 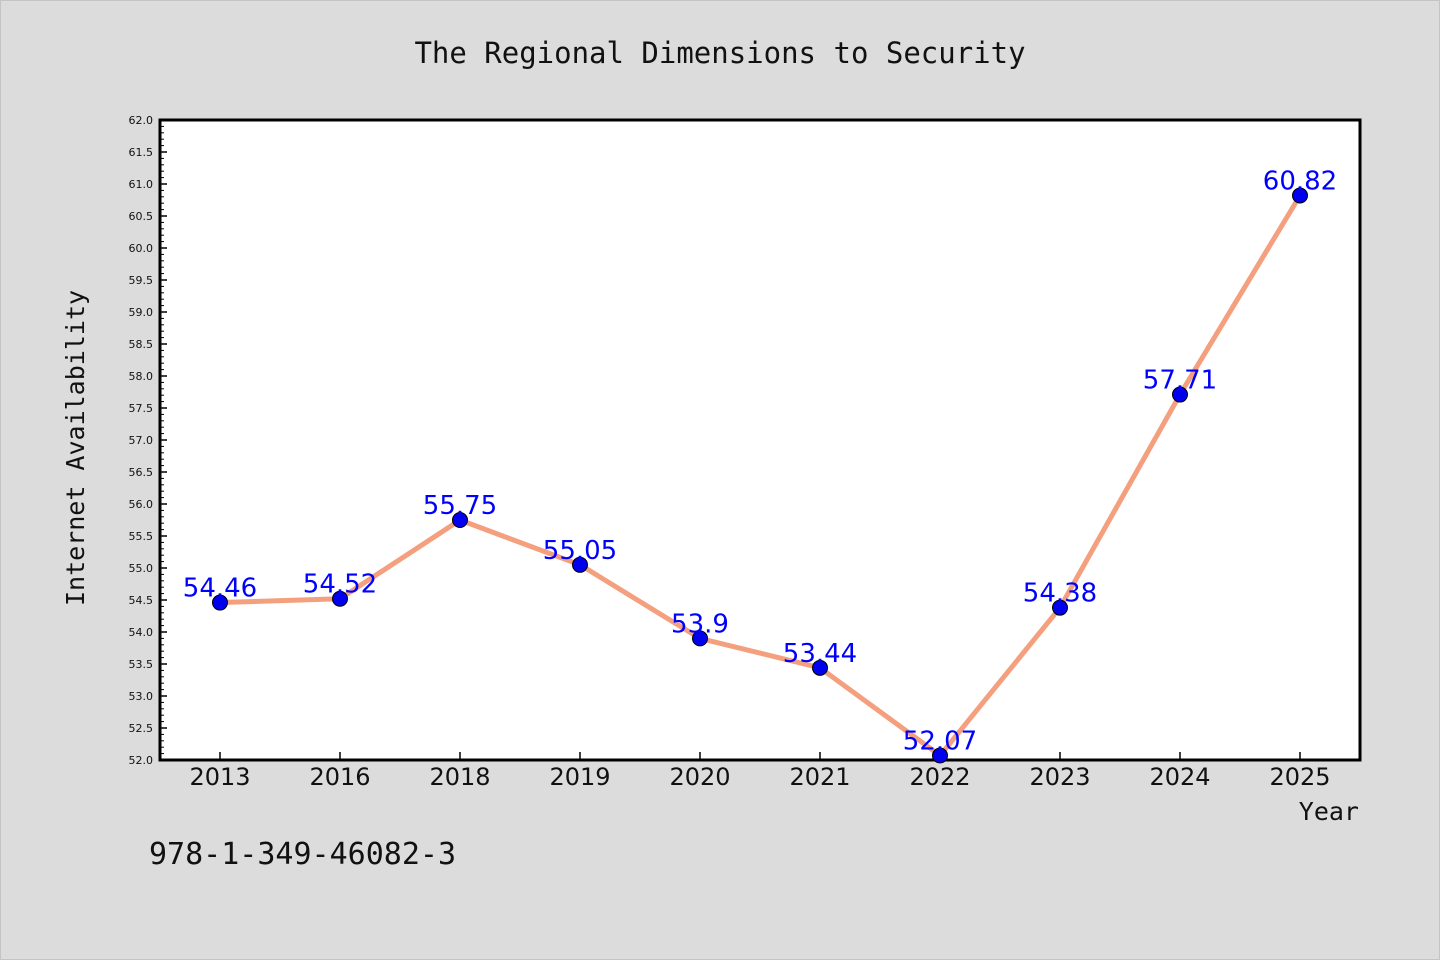 I want to click on data-label: 55.75, so click(x=460, y=506).